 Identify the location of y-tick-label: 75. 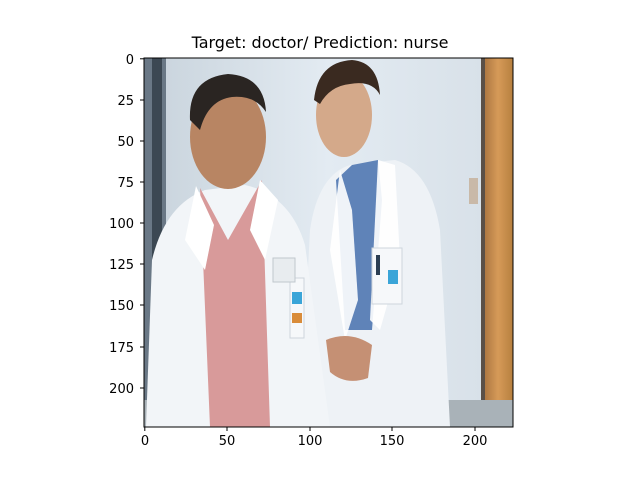
(125, 183).